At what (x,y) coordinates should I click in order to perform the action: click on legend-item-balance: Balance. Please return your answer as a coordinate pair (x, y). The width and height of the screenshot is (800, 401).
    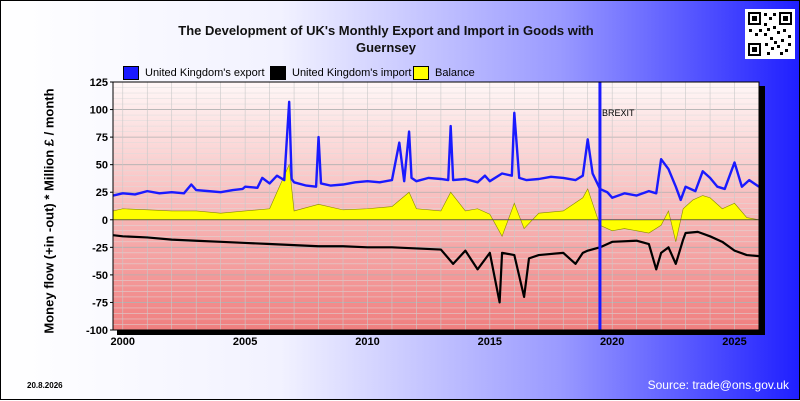
    Looking at the image, I should click on (444, 73).